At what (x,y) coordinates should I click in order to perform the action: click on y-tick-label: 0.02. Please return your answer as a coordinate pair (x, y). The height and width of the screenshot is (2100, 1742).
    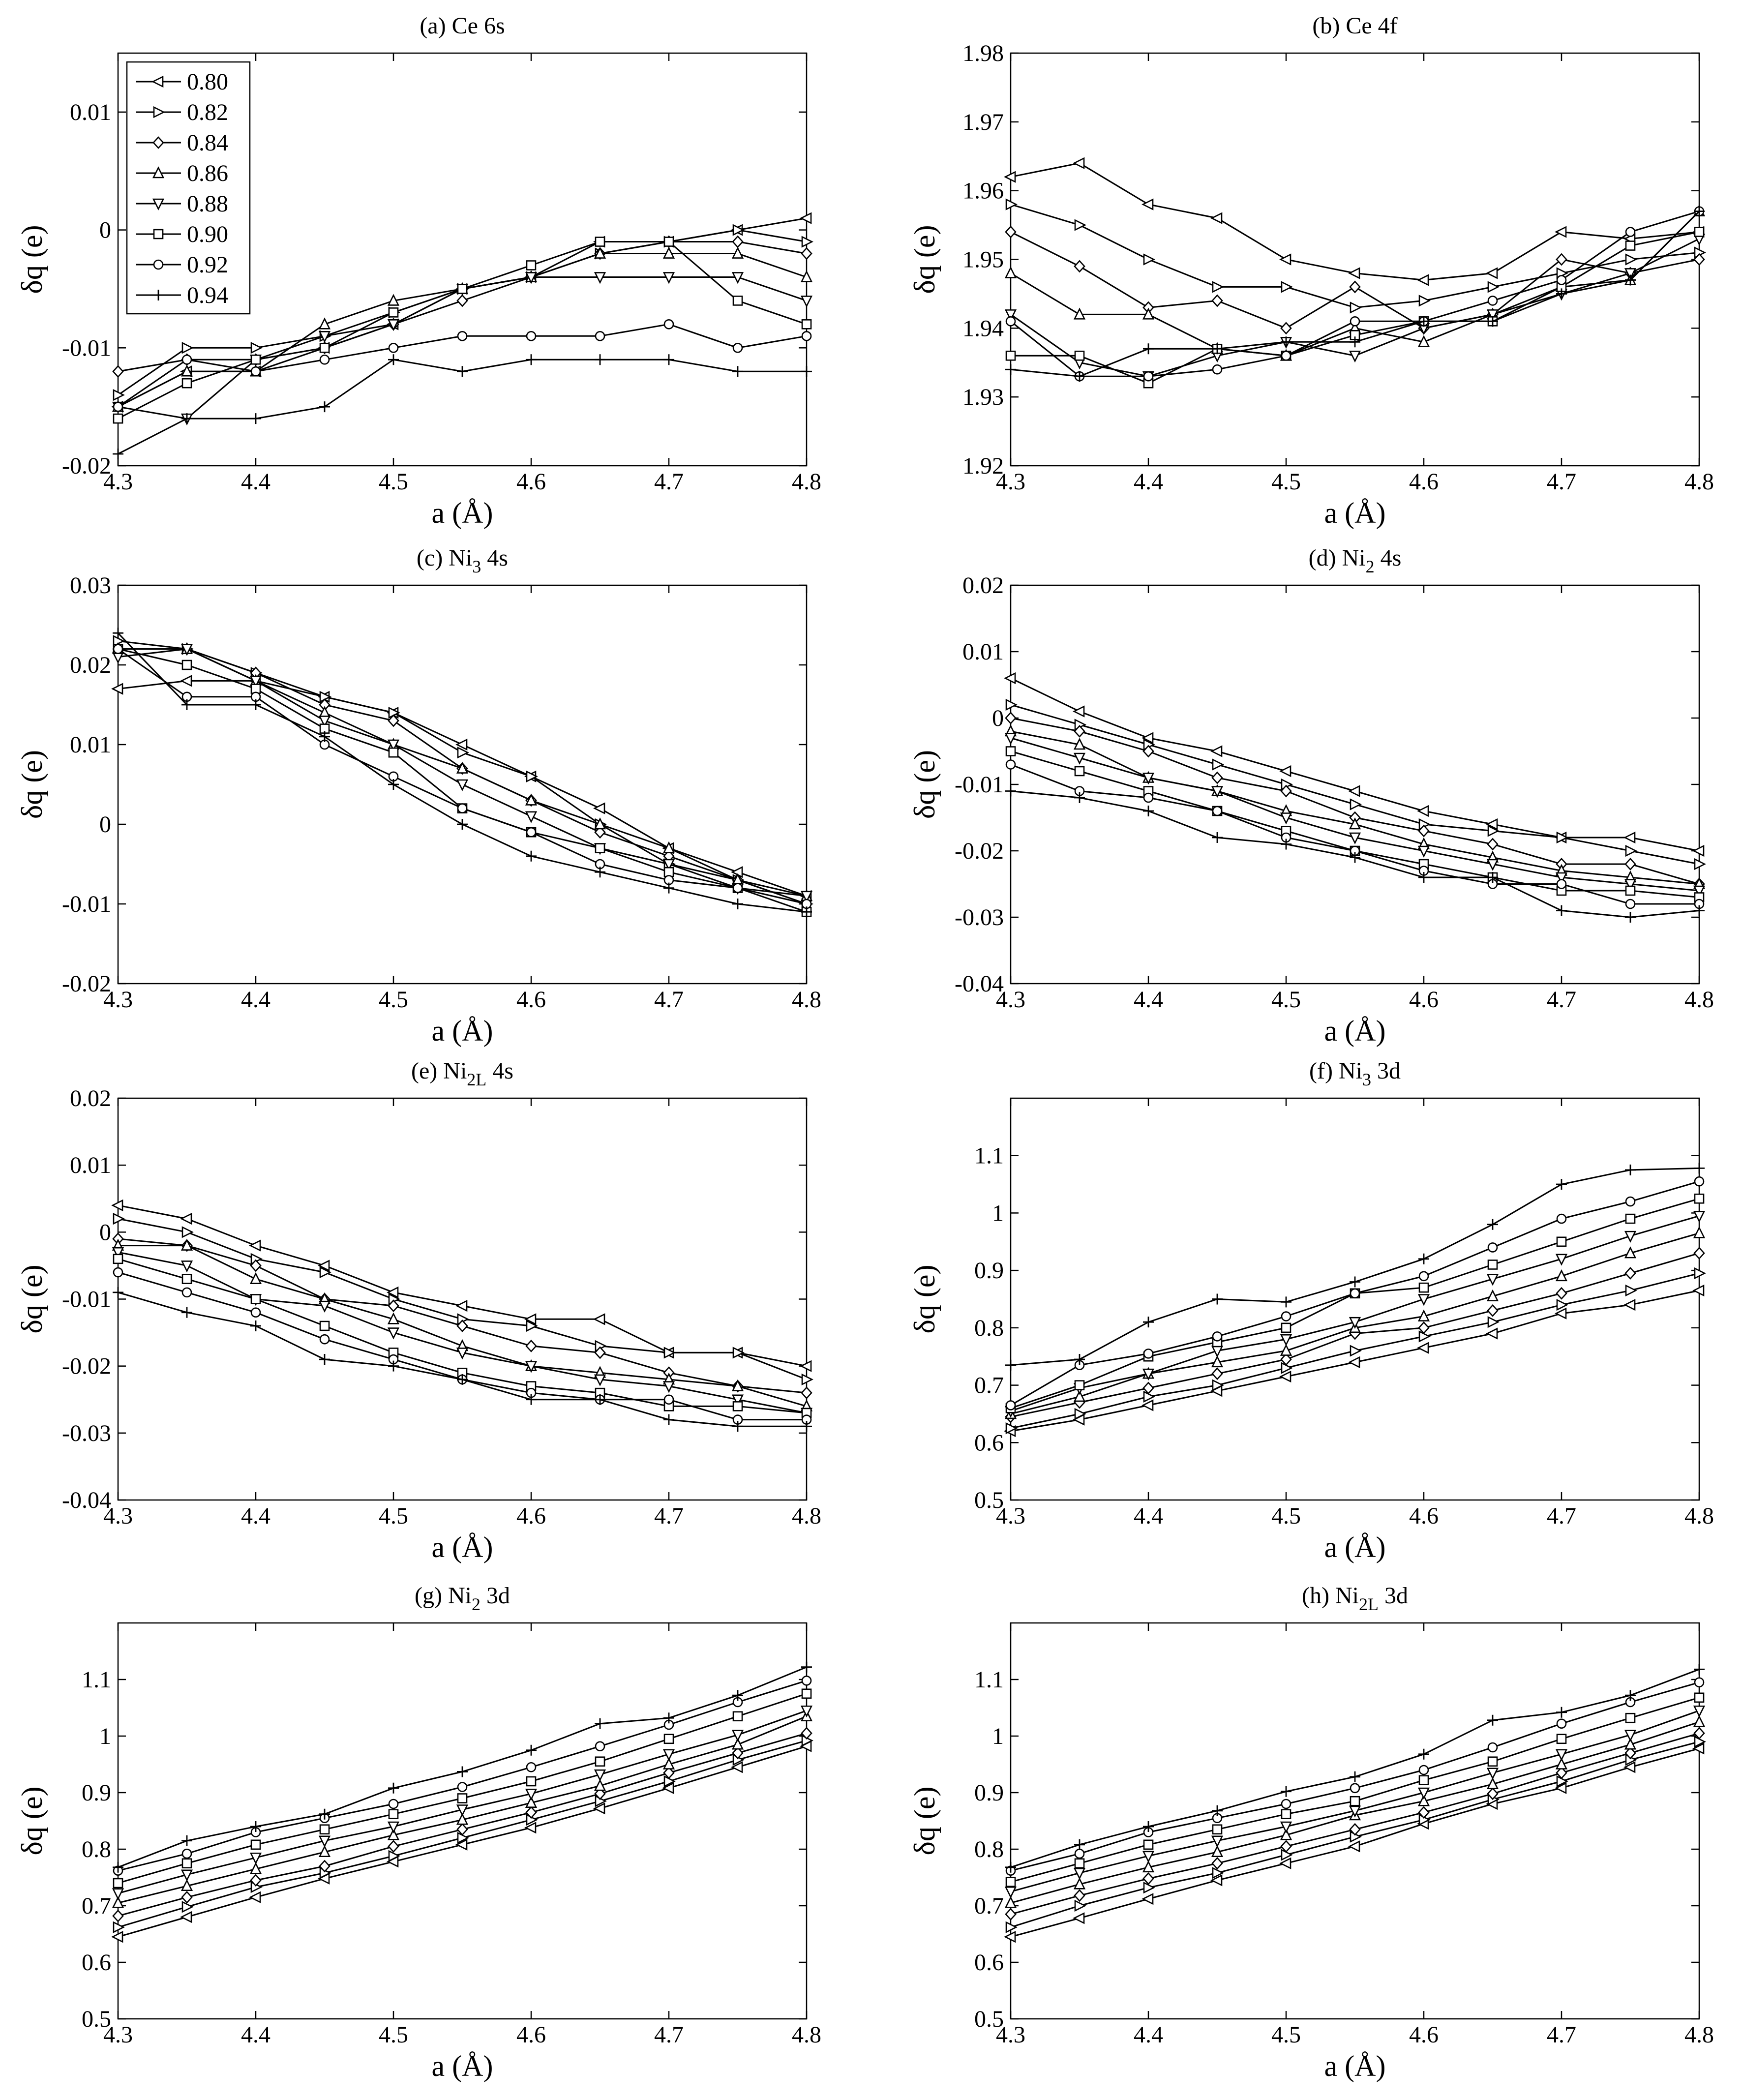
    Looking at the image, I should click on (90, 665).